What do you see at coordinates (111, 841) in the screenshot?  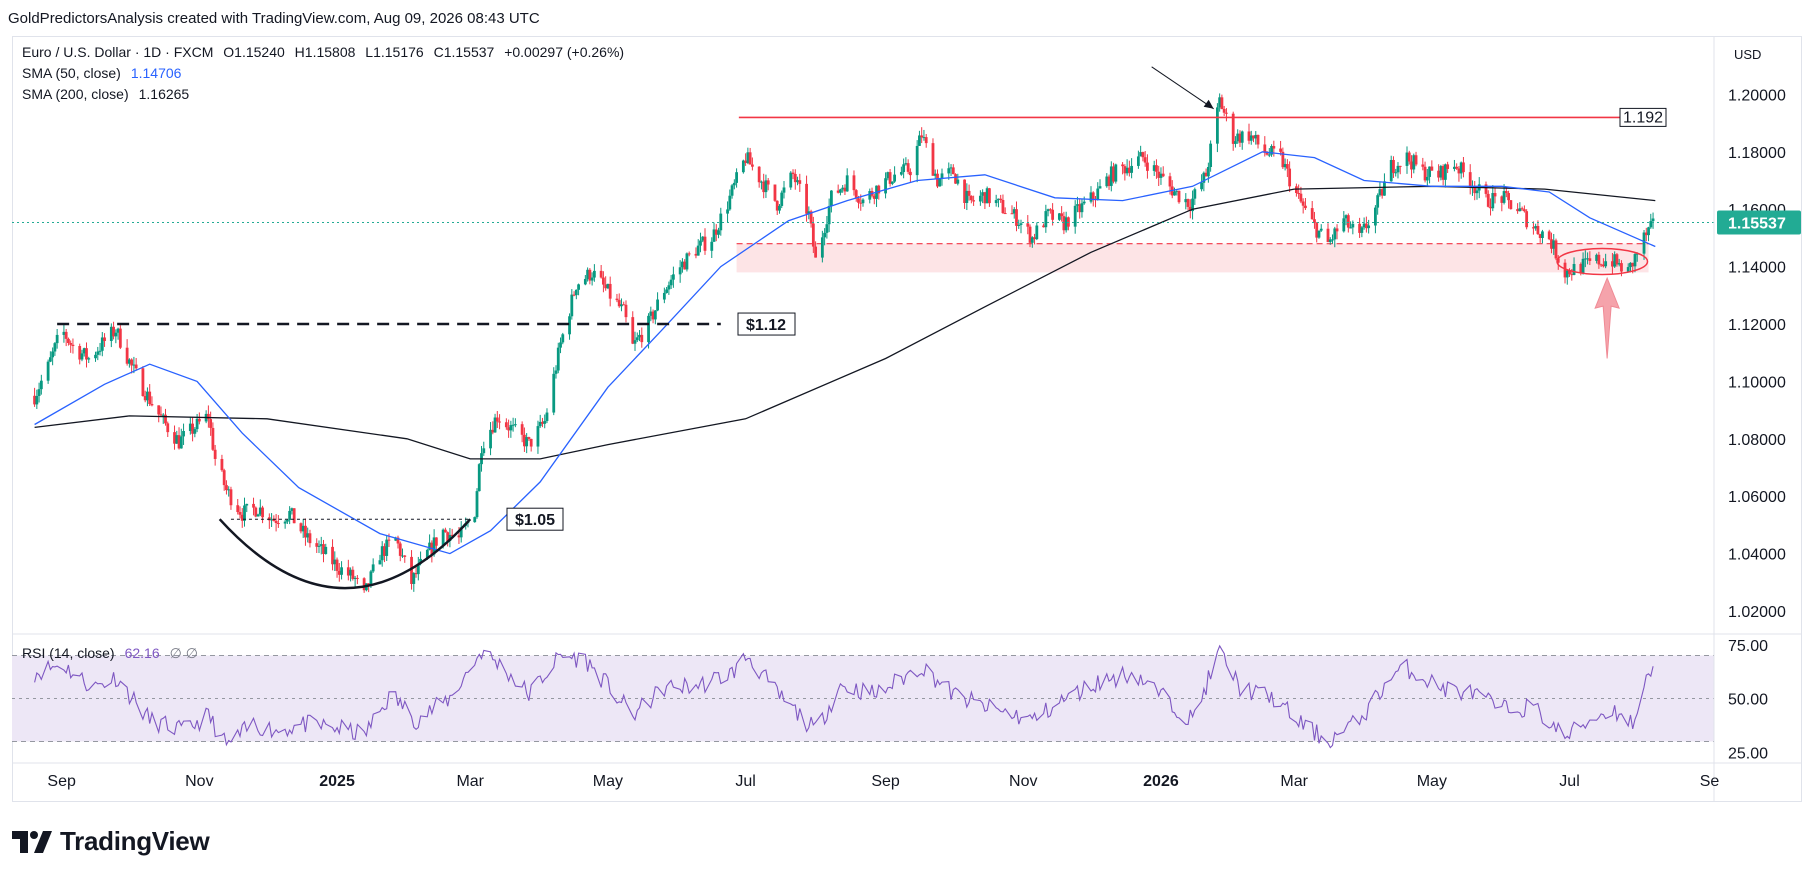 I see `tradingview-logo: TradingView` at bounding box center [111, 841].